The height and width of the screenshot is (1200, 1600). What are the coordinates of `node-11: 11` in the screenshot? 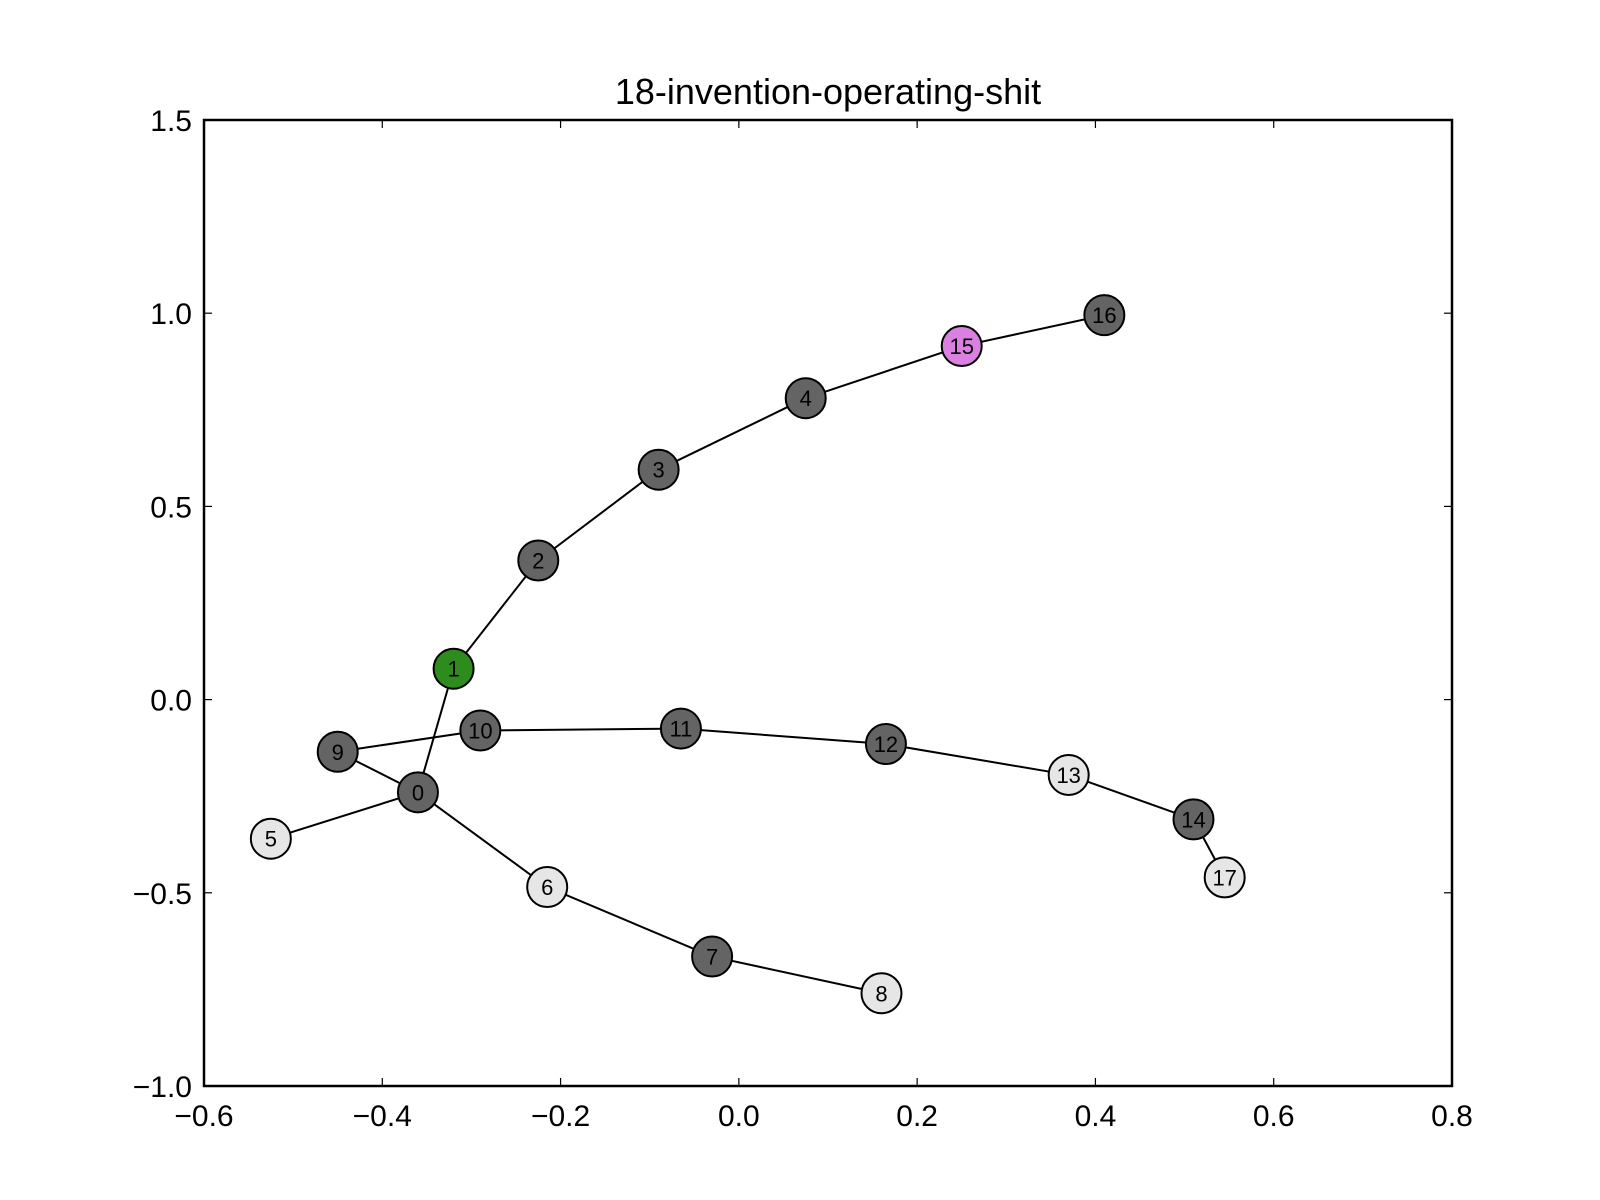 It's located at (680, 728).